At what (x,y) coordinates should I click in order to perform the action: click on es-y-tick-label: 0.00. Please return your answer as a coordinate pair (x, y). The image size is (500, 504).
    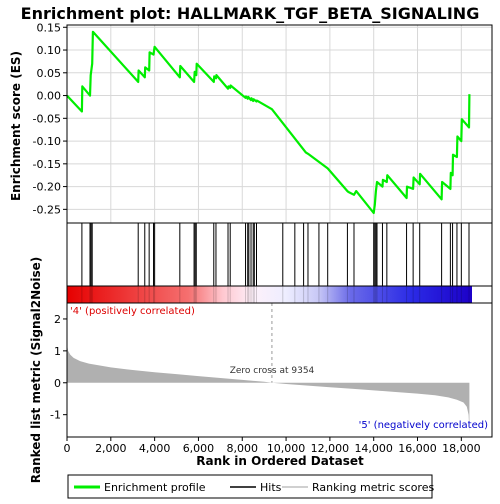
    Looking at the image, I should click on (49, 96).